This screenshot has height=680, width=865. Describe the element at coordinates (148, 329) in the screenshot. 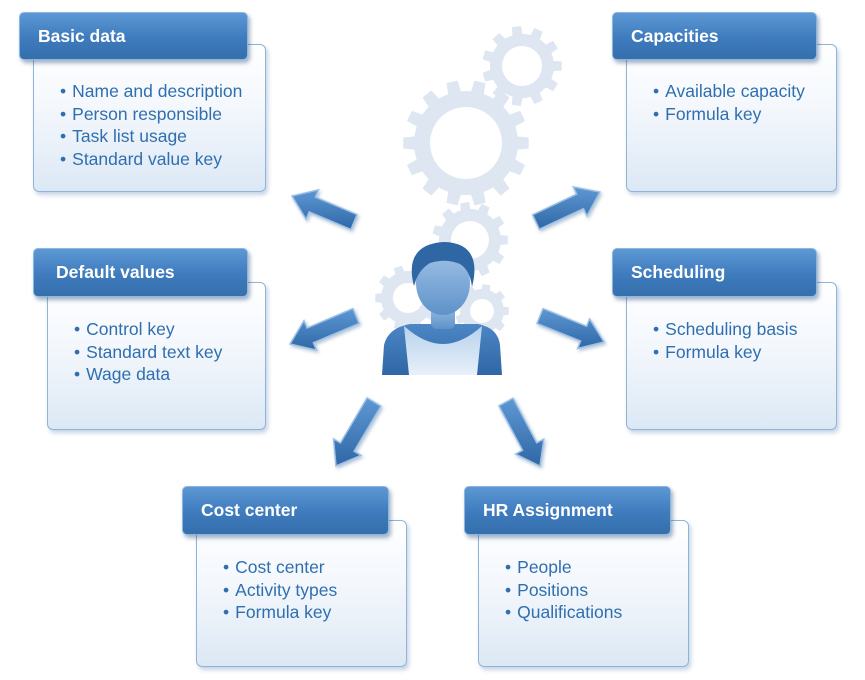

I see `list-item: Control key` at that location.